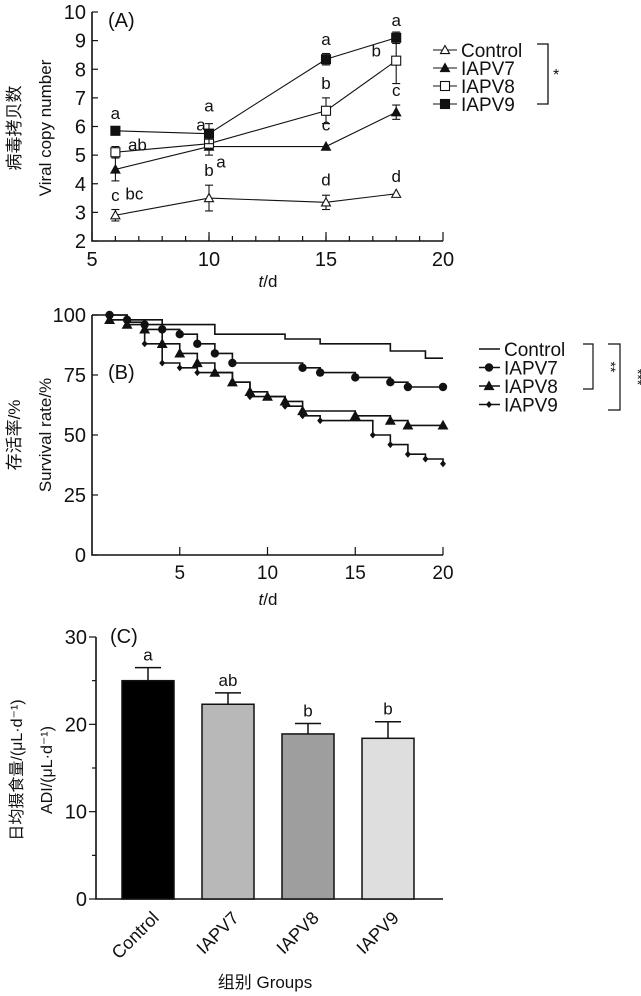 Image resolution: width=641 pixels, height=996 pixels. Describe the element at coordinates (14, 435) in the screenshot. I see `panel-b-ylabel-cn: 存活率/%` at that location.